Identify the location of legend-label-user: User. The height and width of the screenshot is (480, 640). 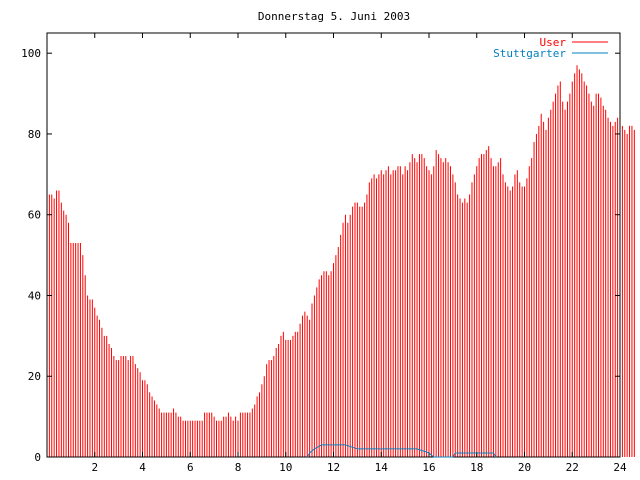
(553, 42).